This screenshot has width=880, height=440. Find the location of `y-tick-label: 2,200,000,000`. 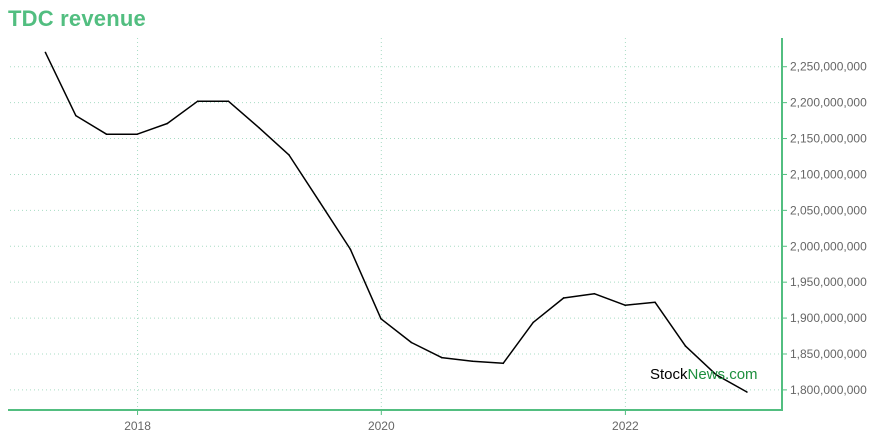

y-tick-label: 2,200,000,000 is located at coordinates (828, 103).